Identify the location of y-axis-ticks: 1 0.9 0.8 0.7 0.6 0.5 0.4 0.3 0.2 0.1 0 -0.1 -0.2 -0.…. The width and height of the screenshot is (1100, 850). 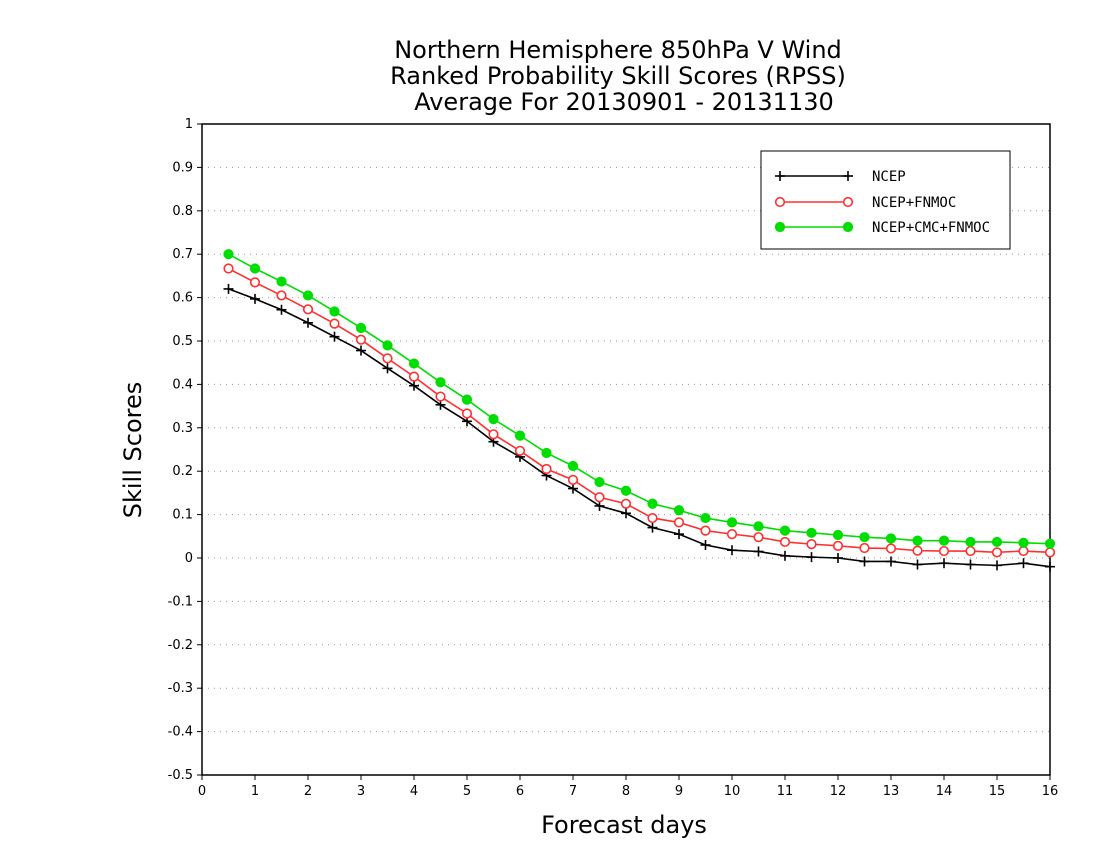
(185, 450).